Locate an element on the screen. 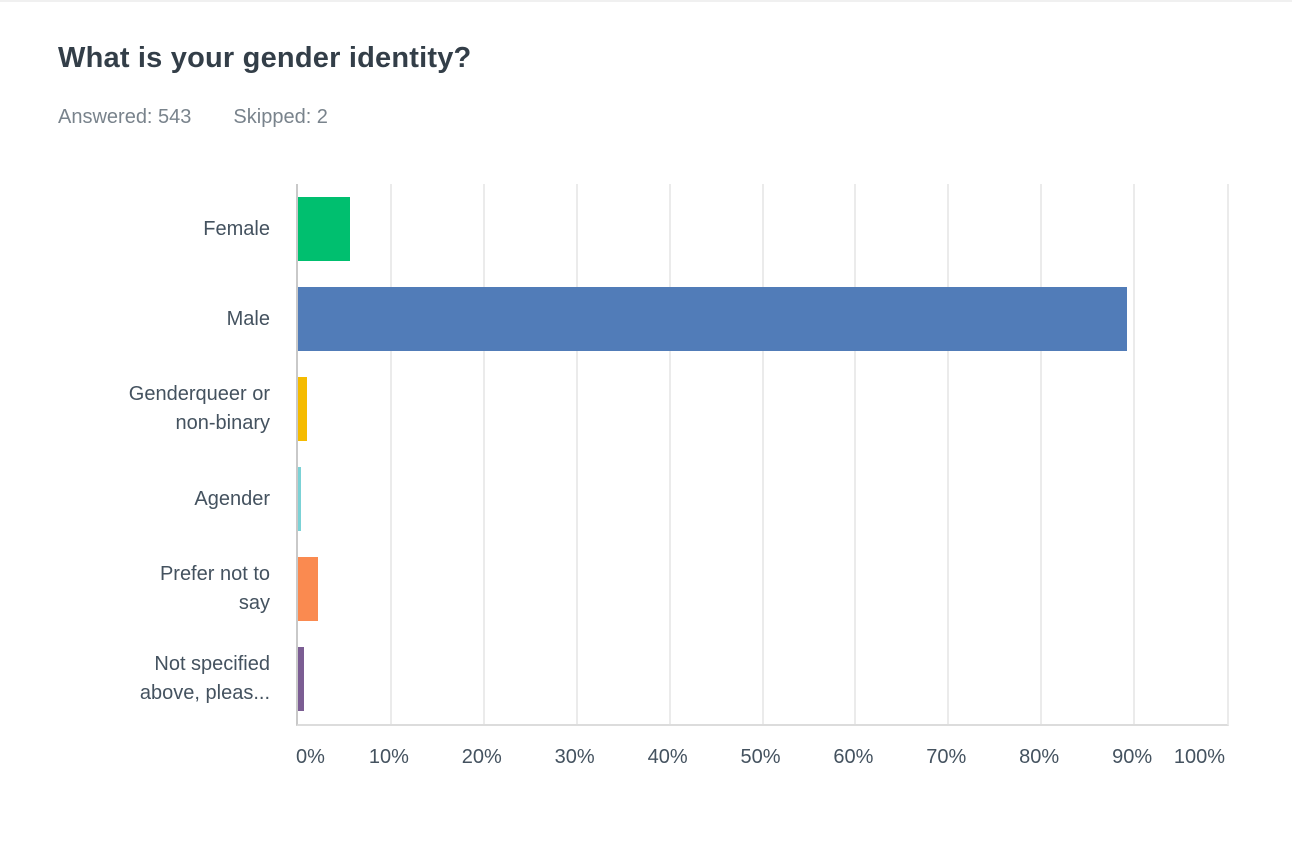 This screenshot has height=842, width=1292. bar-prefer-not-to-say is located at coordinates (308, 589).